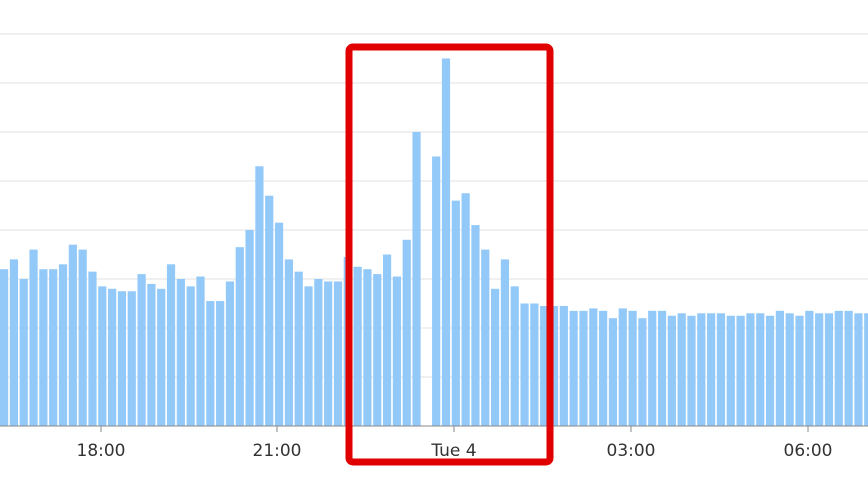 This screenshot has width=868, height=500. What do you see at coordinates (454, 429) in the screenshot?
I see `x-axis-ticks` at bounding box center [454, 429].